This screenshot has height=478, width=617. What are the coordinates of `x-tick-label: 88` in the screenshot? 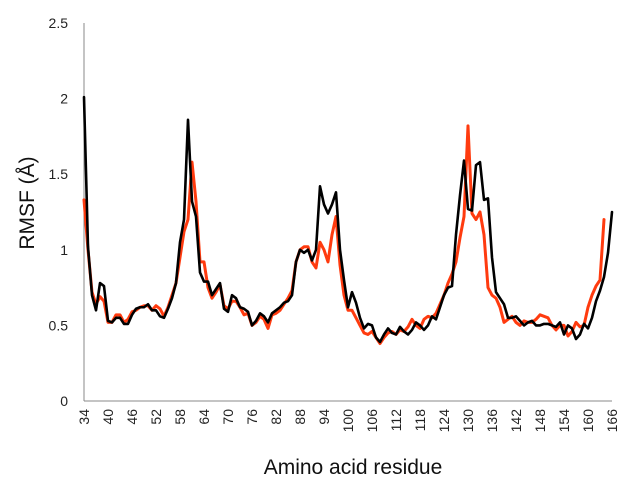 It's located at (300, 417).